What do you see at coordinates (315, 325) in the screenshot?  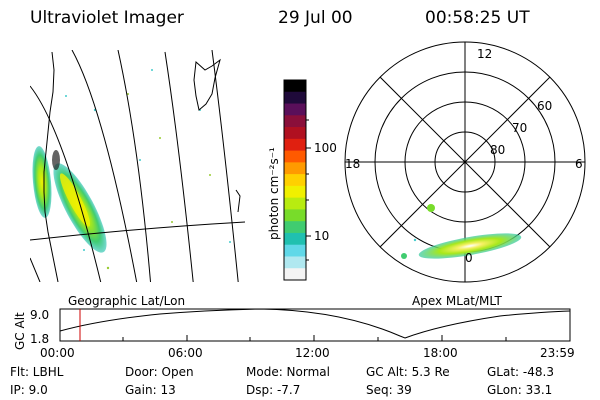 I see `altitude-timeline` at bounding box center [315, 325].